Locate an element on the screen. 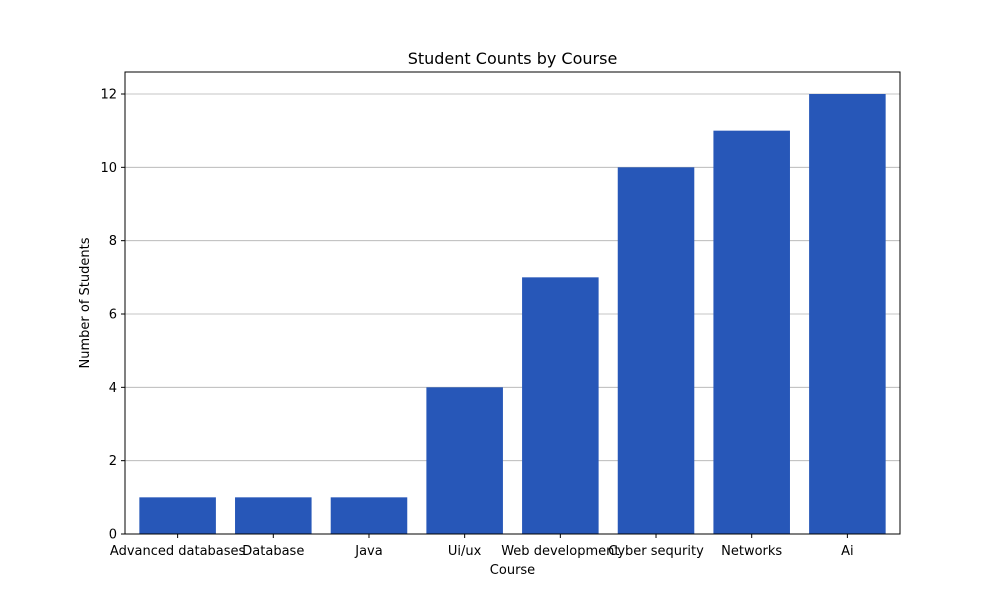  x-tick-label: Database is located at coordinates (273, 551).